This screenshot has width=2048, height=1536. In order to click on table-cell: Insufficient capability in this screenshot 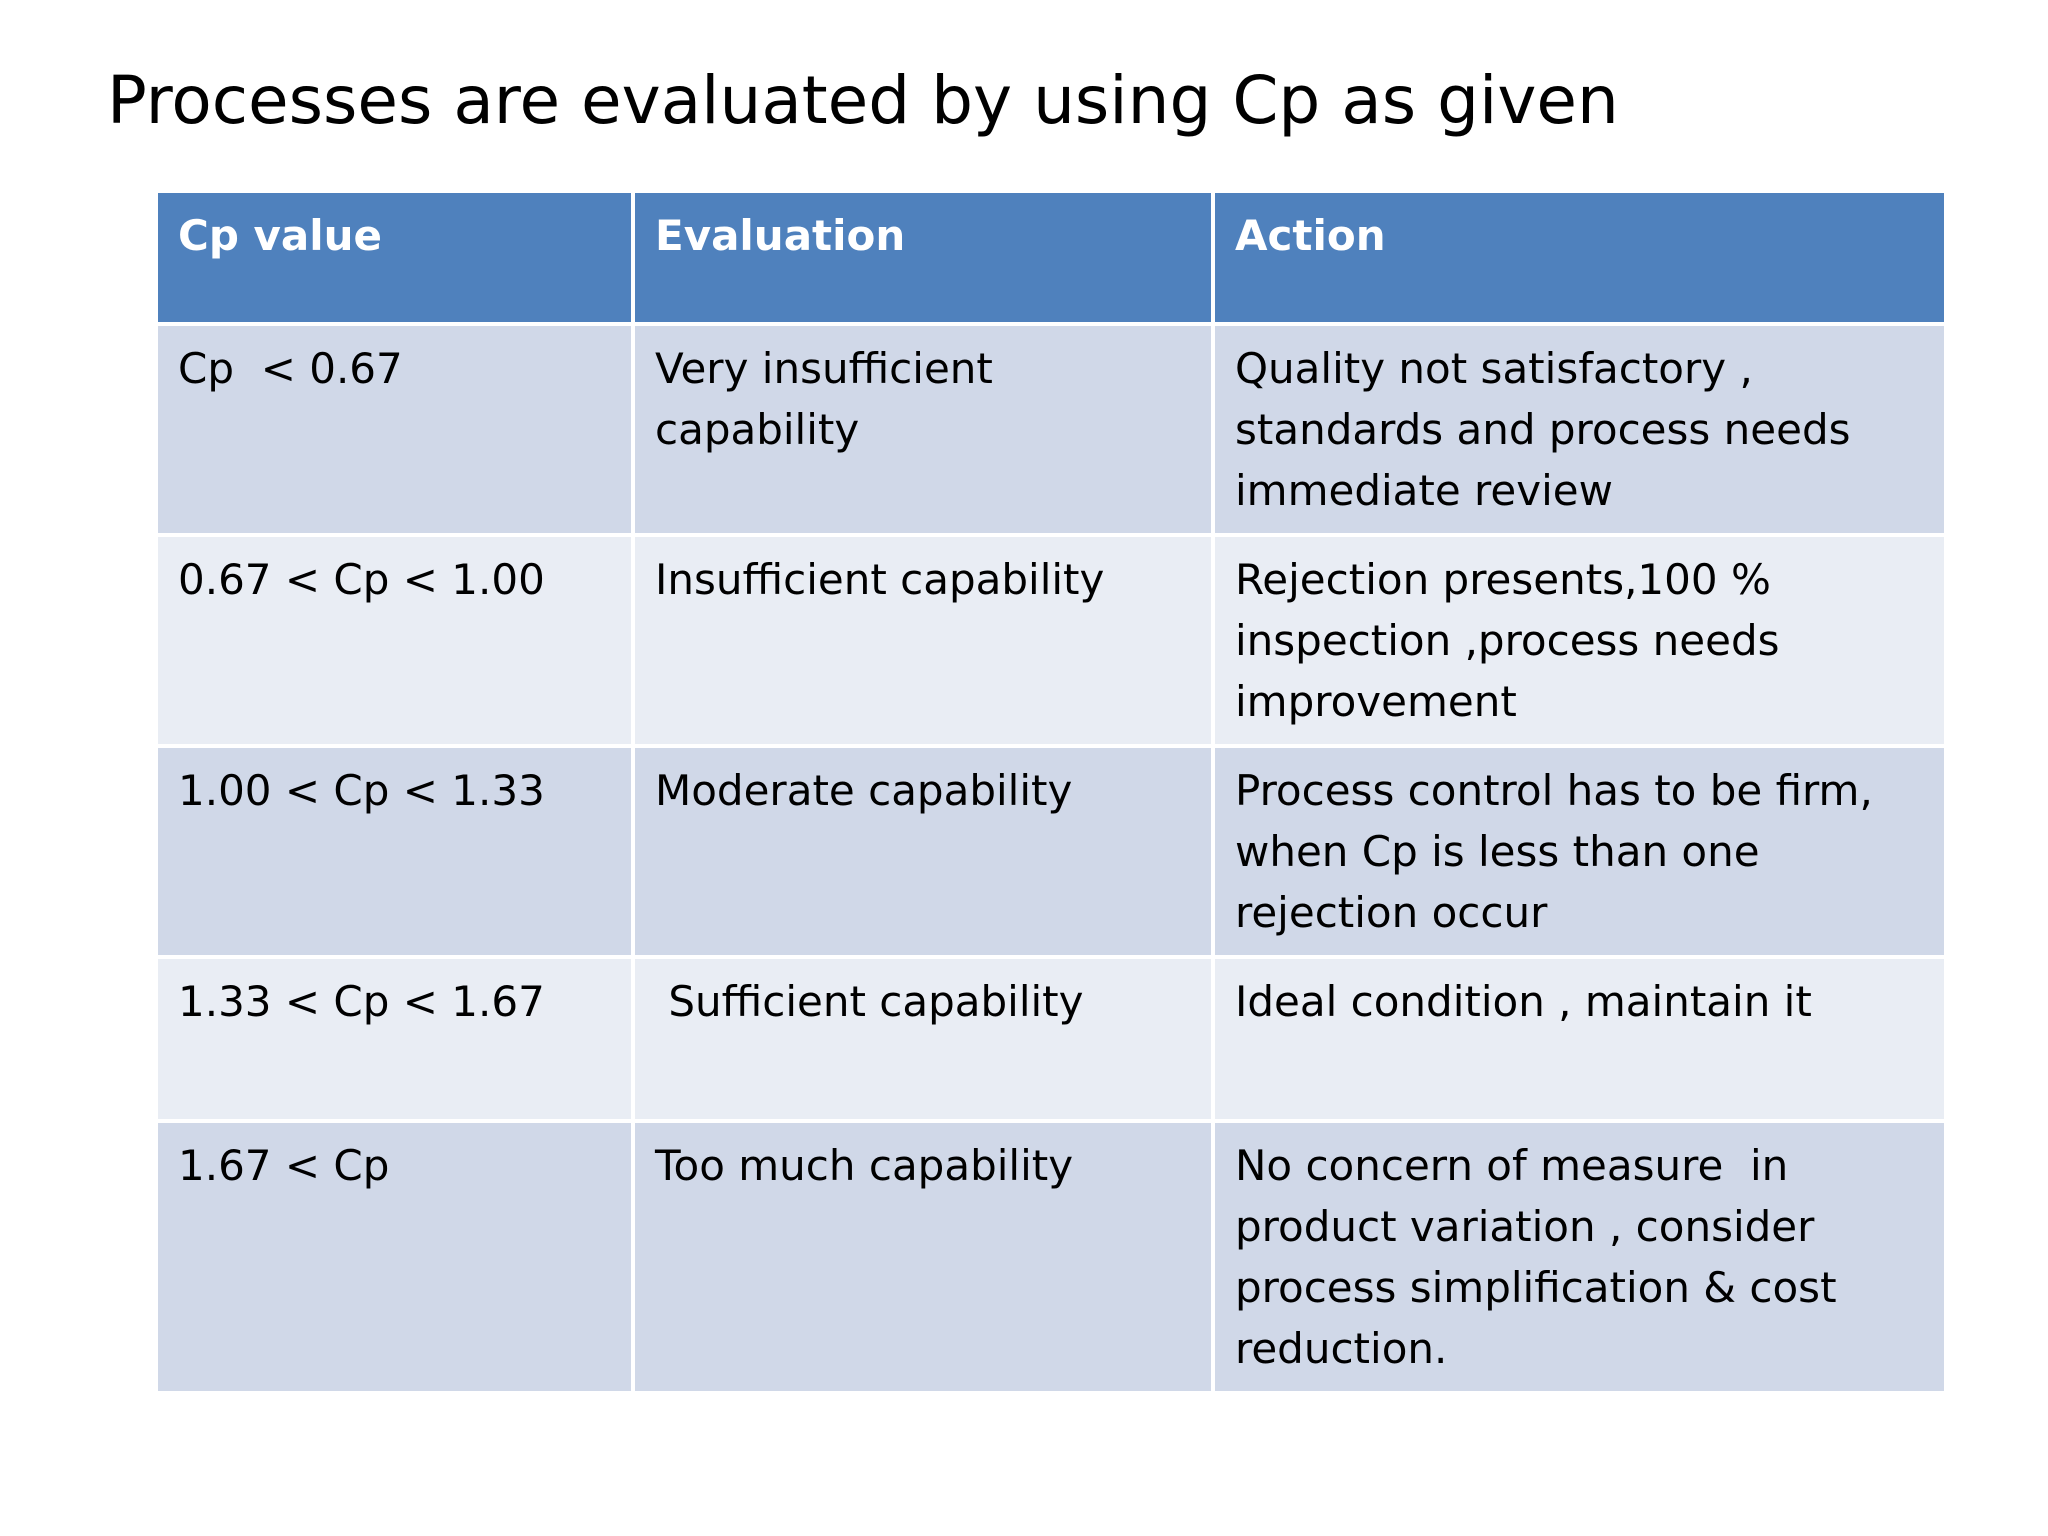, I will do `click(923, 640)`.